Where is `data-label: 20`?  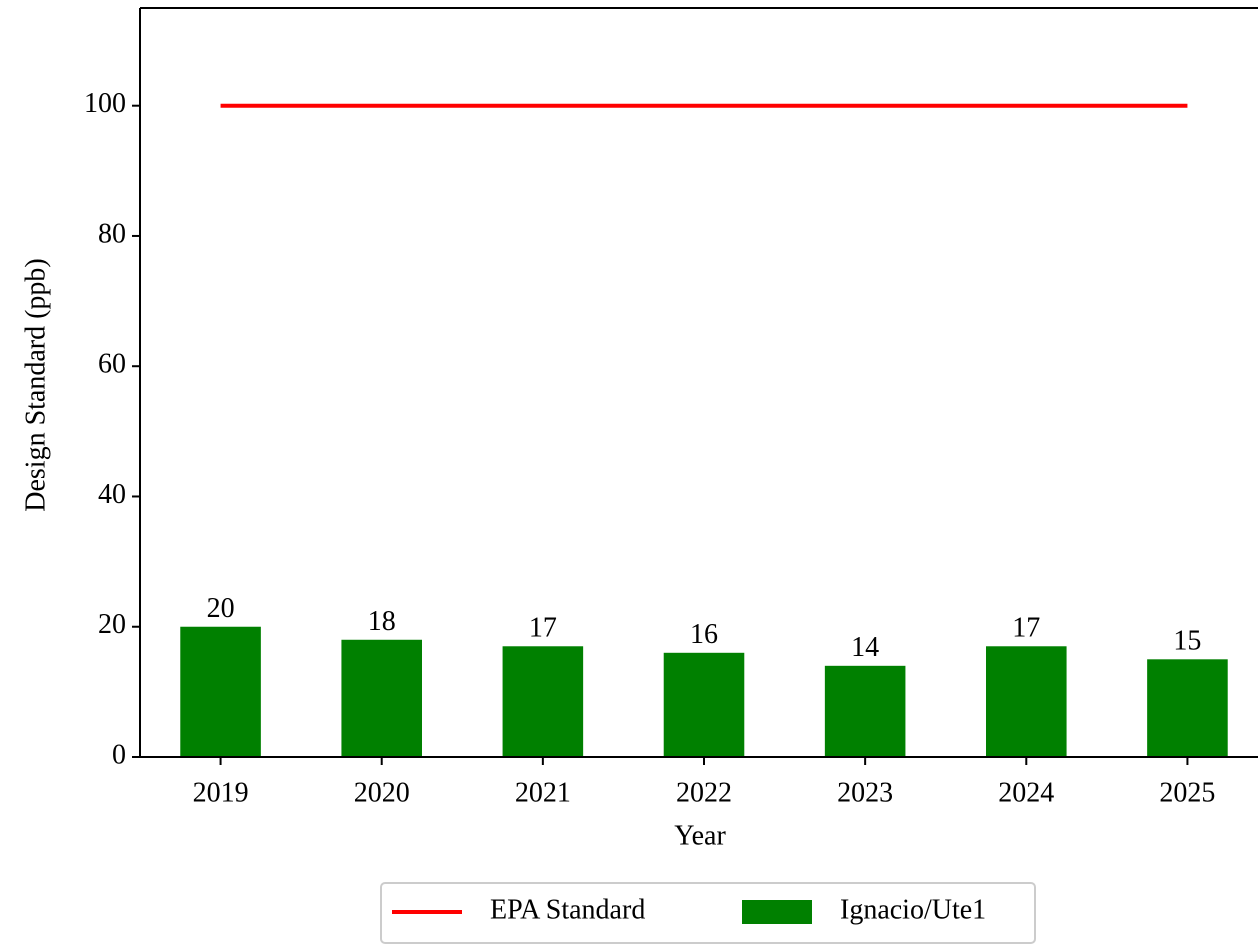
data-label: 20 is located at coordinates (221, 608).